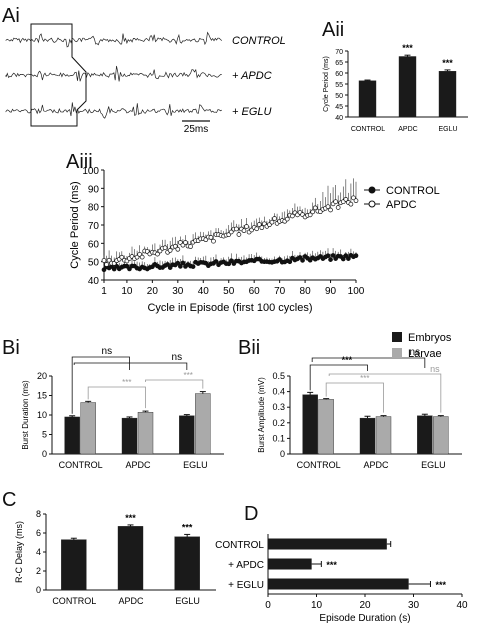 The width and height of the screenshot is (480, 626). Describe the element at coordinates (364, 618) in the screenshot. I see `x-axis-label: Episode Duration (s)` at that location.